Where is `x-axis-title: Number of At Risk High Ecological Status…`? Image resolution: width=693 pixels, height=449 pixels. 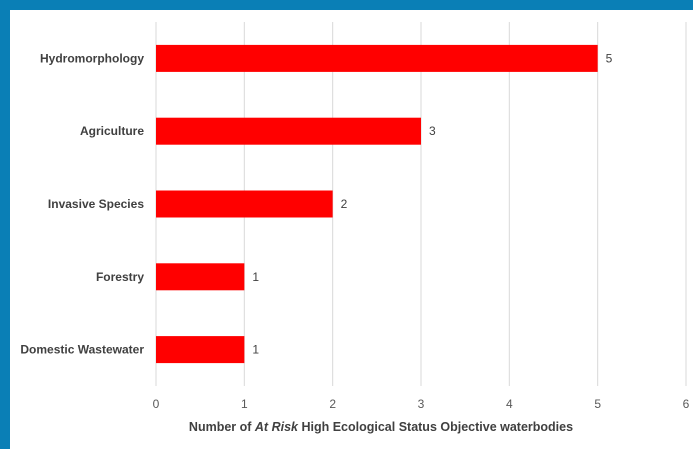
x-axis-title: Number of At Risk High Ecological Status… is located at coordinates (381, 427).